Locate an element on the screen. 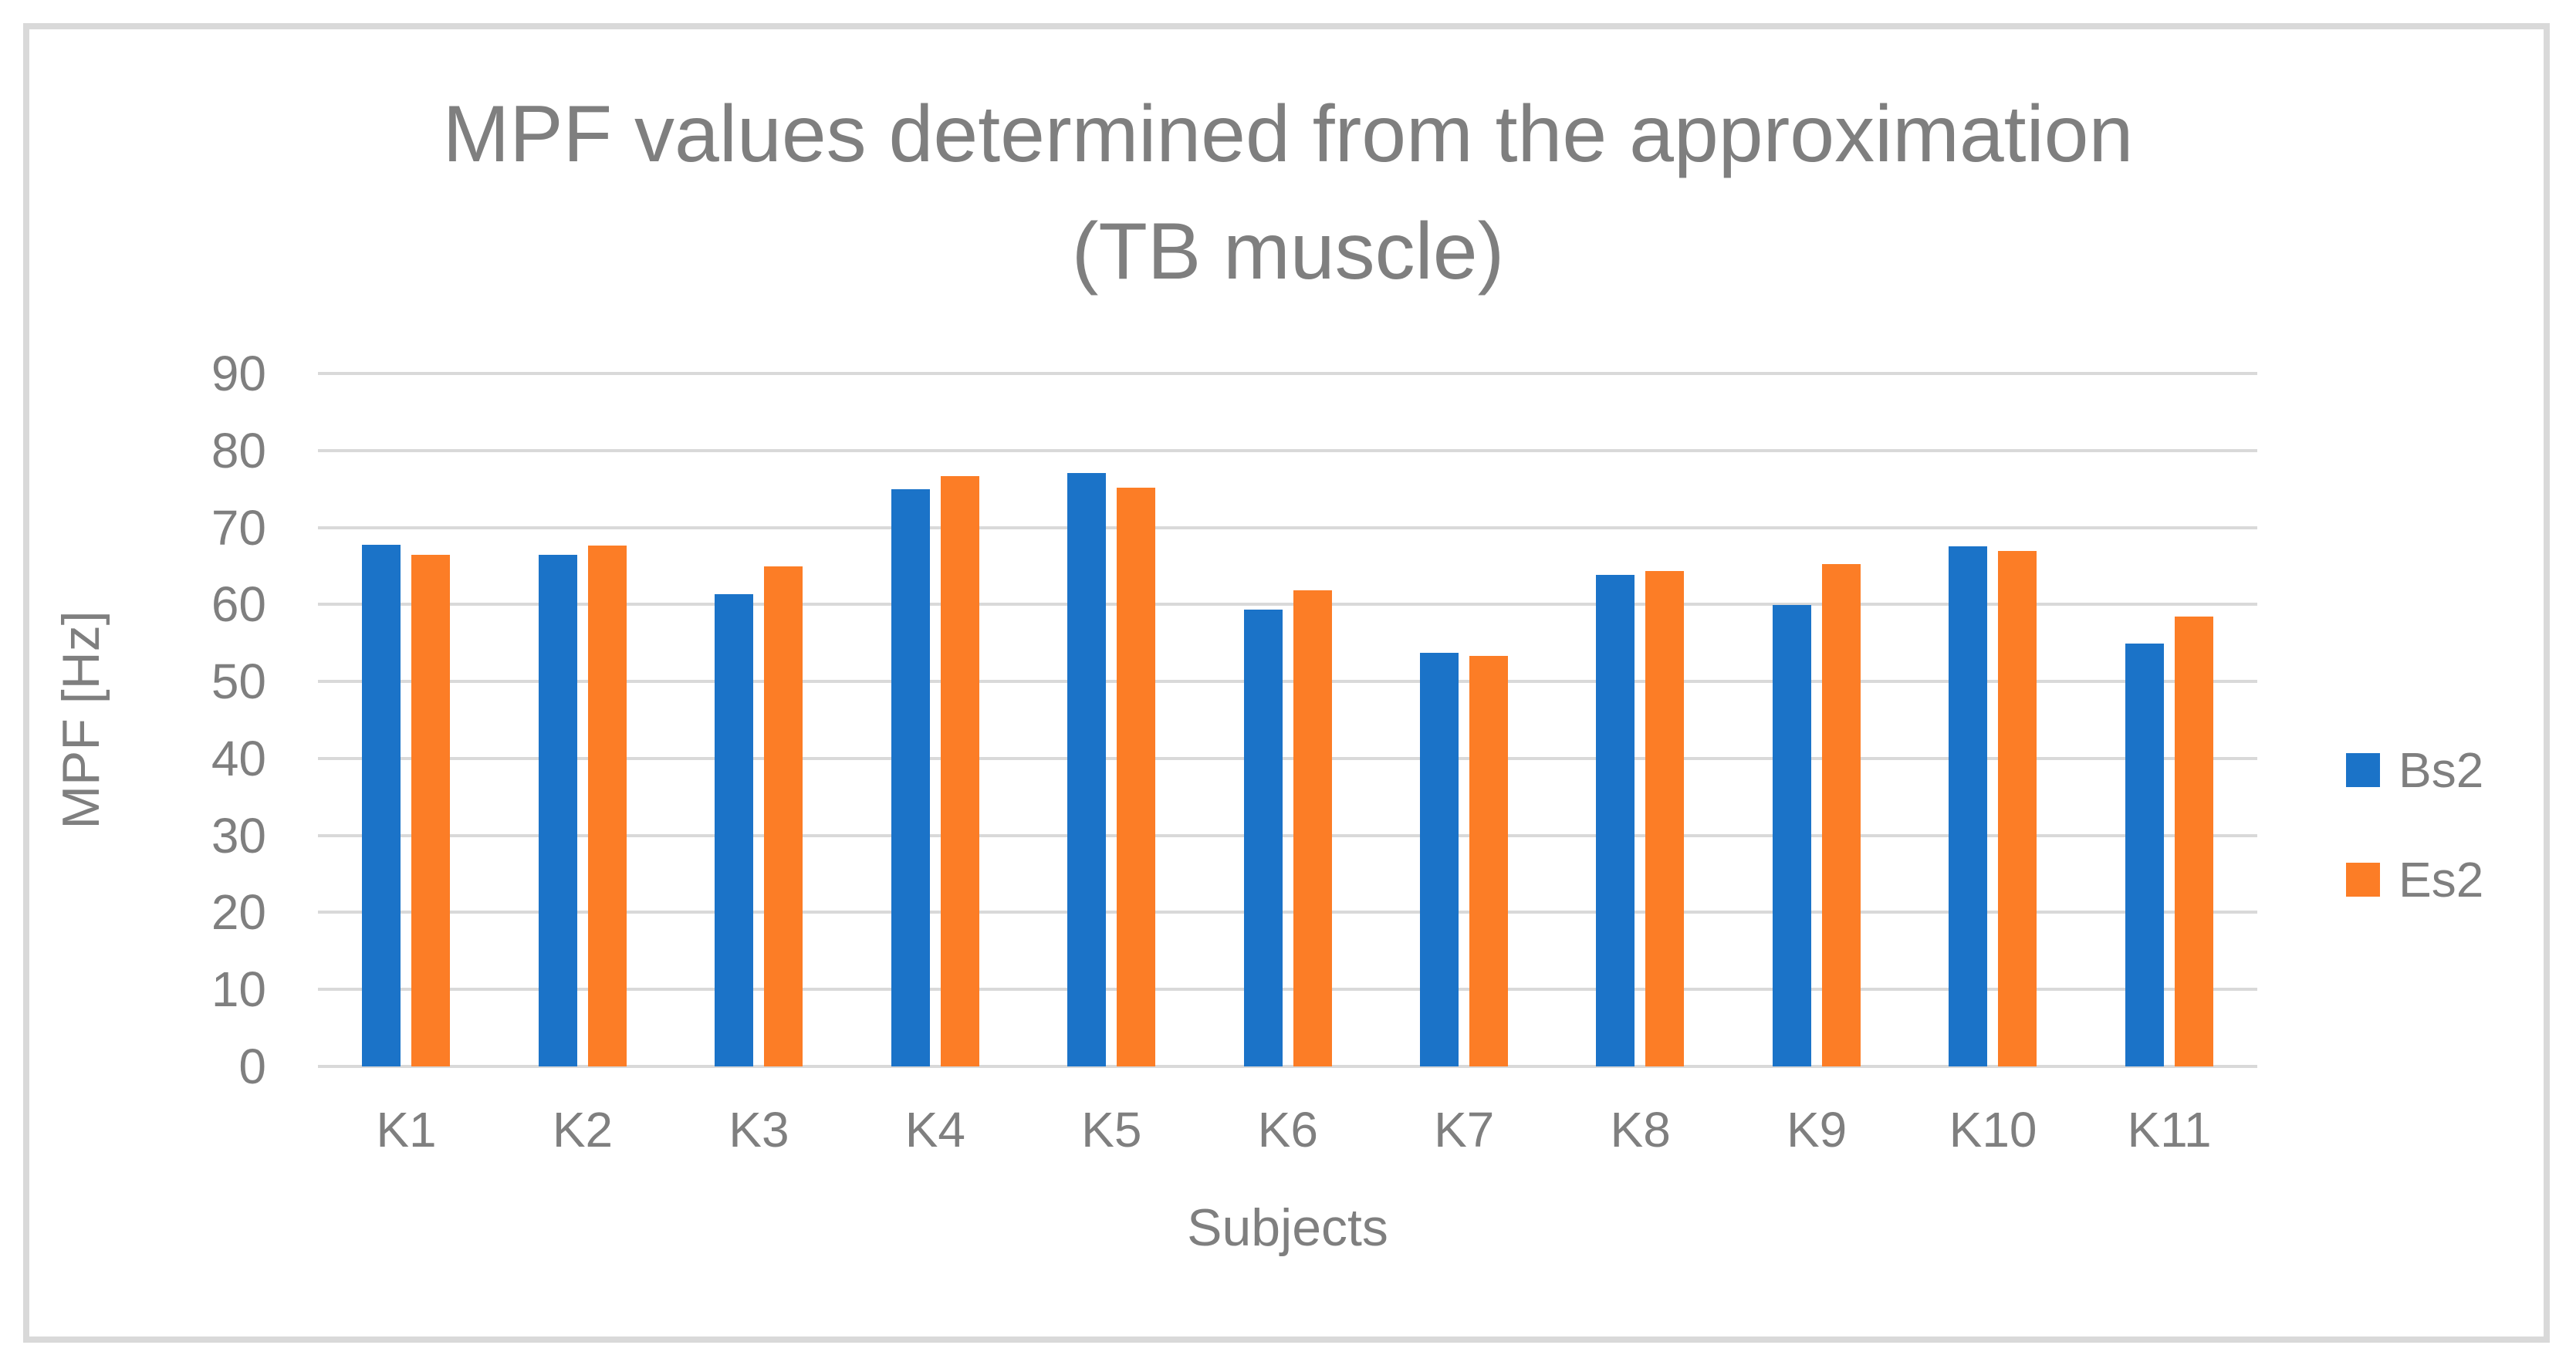 The height and width of the screenshot is (1372, 2576). bar-bs2-k11 is located at coordinates (2144, 855).